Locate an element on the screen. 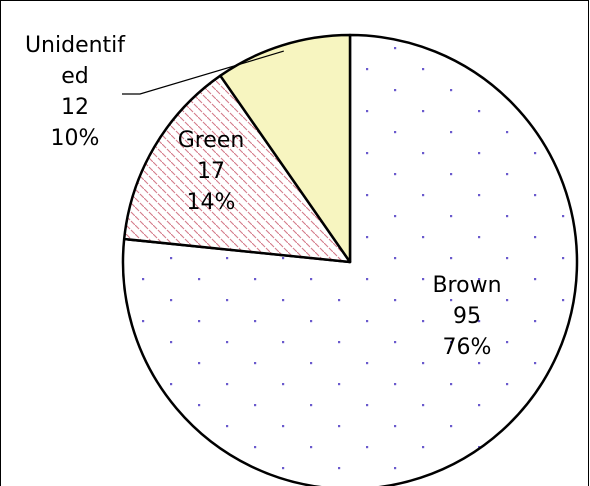 This screenshot has width=590, height=486. data-label-unidentified: Unidentif ed 12 10% is located at coordinates (75, 92).